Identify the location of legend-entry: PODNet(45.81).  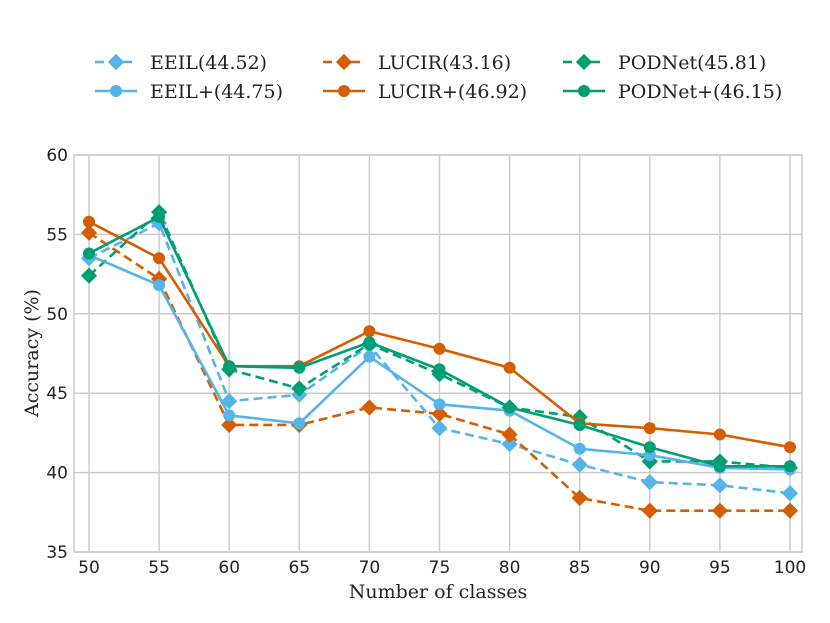
(664, 63).